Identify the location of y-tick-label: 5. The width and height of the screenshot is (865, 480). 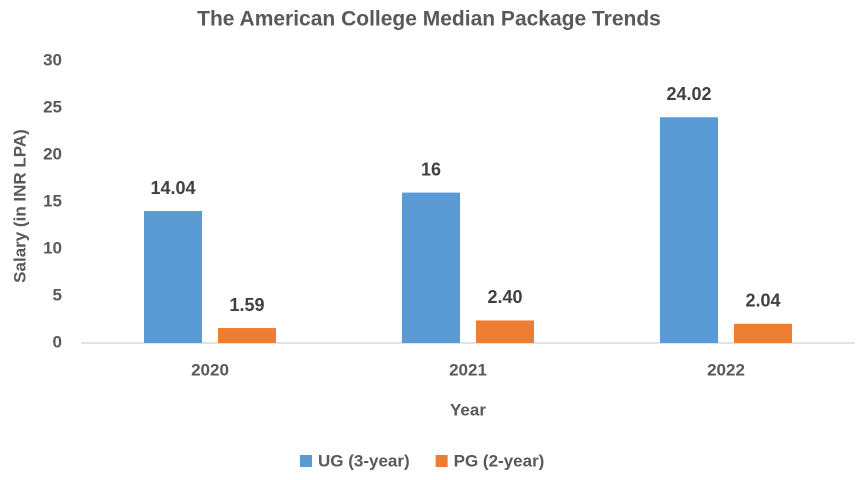
(57, 294).